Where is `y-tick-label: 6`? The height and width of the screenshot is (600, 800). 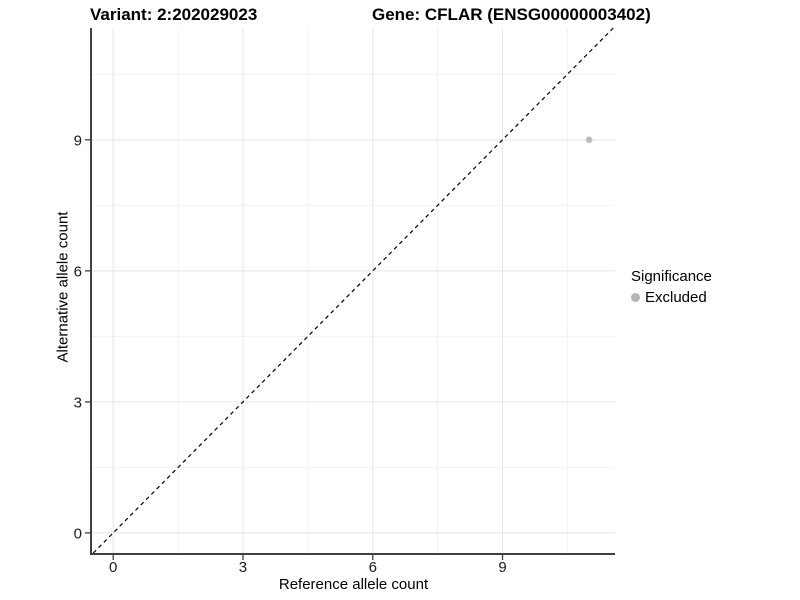 y-tick-label: 6 is located at coordinates (78, 271).